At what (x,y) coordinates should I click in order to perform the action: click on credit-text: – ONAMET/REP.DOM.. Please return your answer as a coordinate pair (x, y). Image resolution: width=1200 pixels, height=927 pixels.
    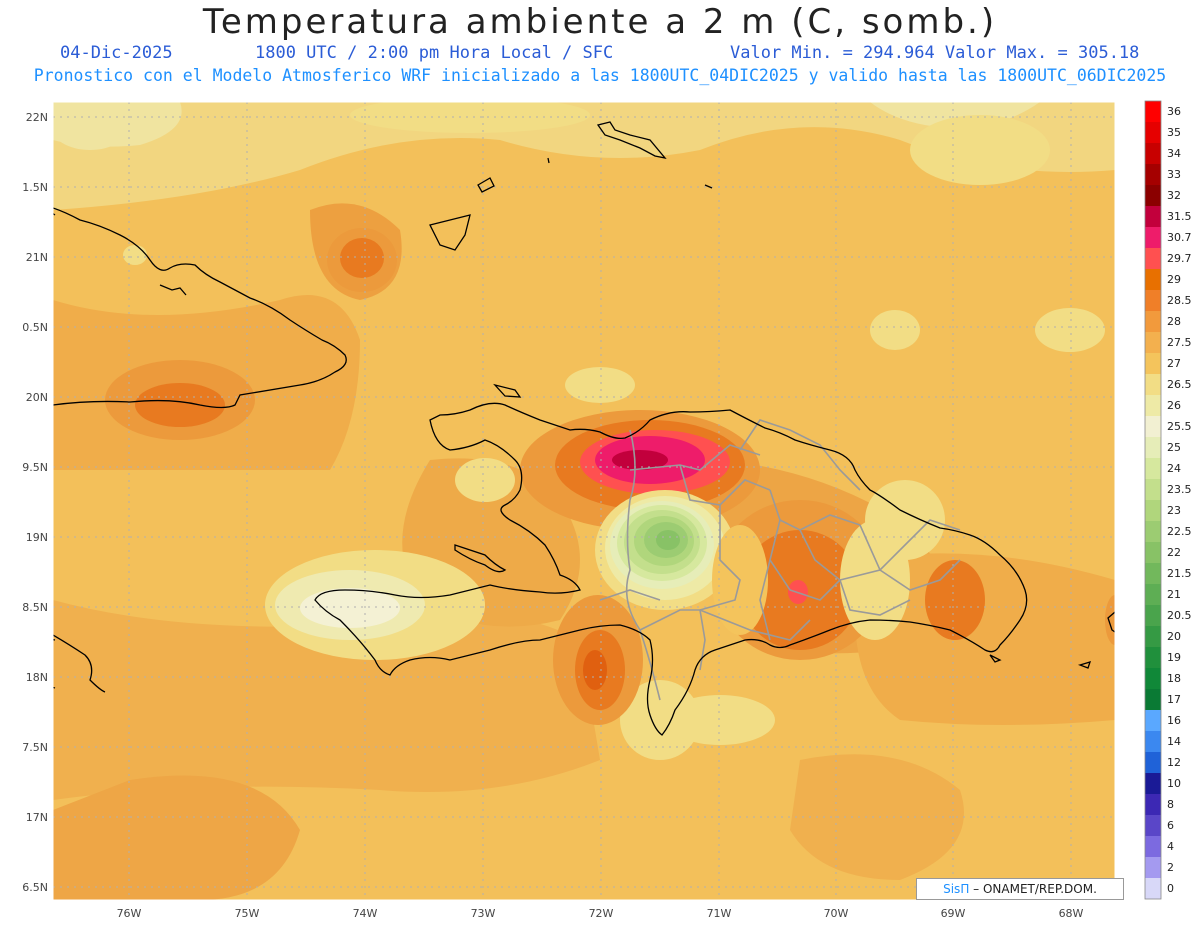
    Looking at the image, I should click on (1035, 889).